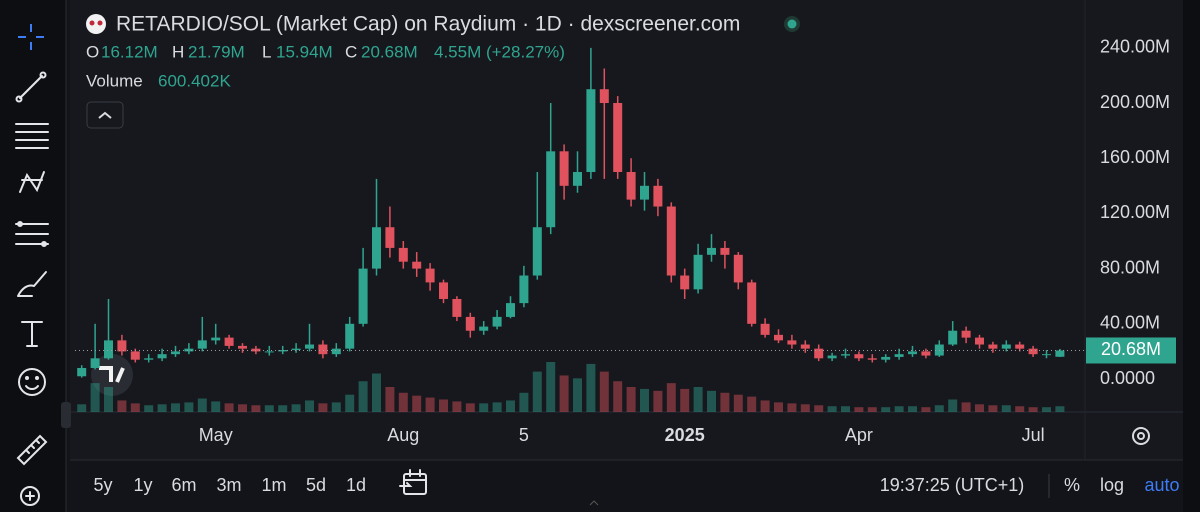 This screenshot has height=512, width=1200. I want to click on collapse-legend, so click(105, 115).